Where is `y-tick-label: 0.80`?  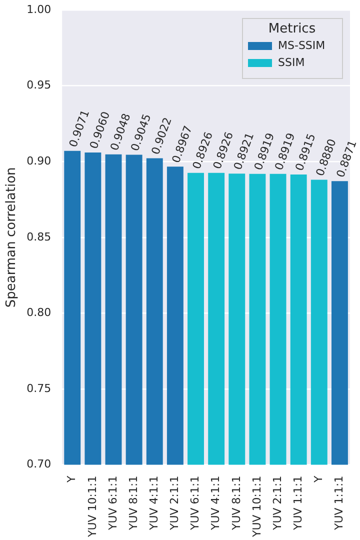 y-tick-label: 0.80 is located at coordinates (39, 313).